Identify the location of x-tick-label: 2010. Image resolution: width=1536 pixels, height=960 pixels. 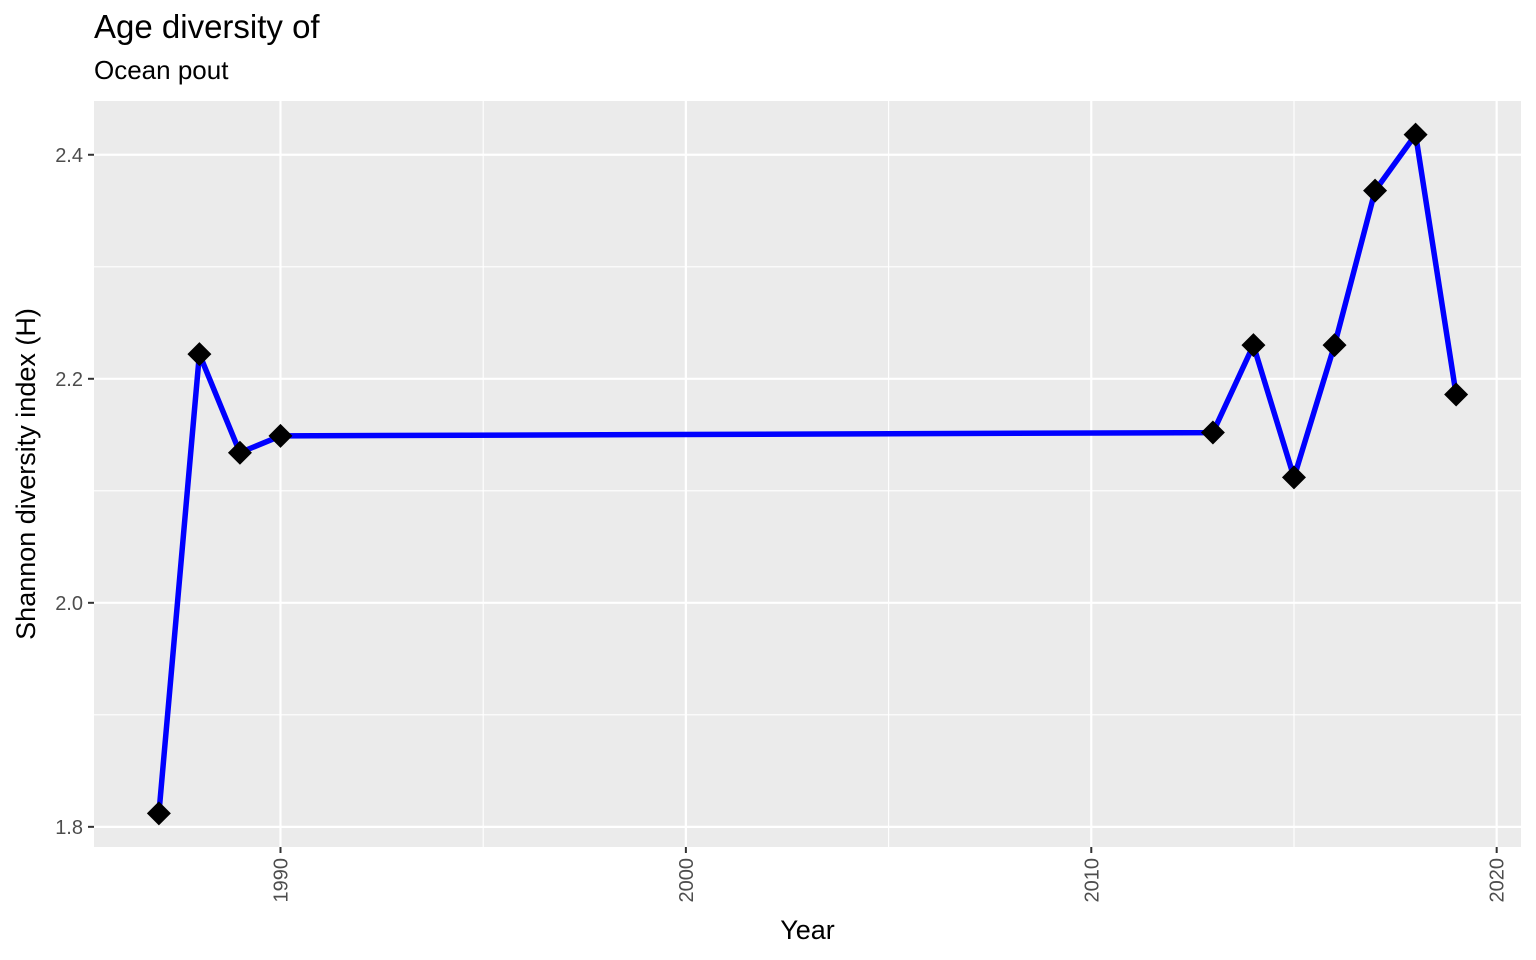
(1092, 880).